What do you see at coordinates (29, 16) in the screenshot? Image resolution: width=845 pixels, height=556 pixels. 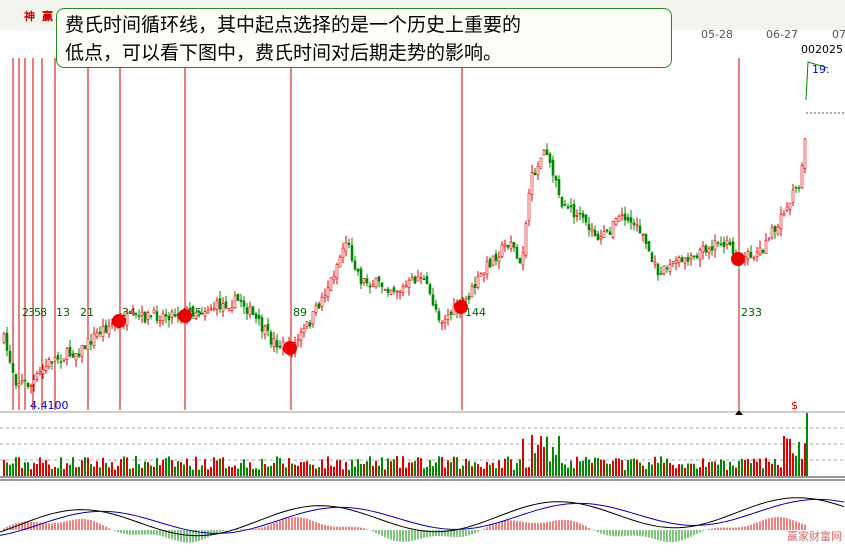 I see `toolbar-item: 神` at bounding box center [29, 16].